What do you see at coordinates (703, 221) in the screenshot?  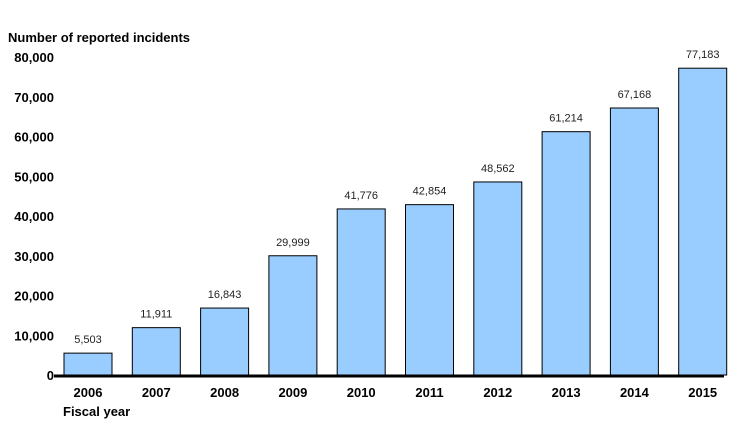 I see `bar-2015` at bounding box center [703, 221].